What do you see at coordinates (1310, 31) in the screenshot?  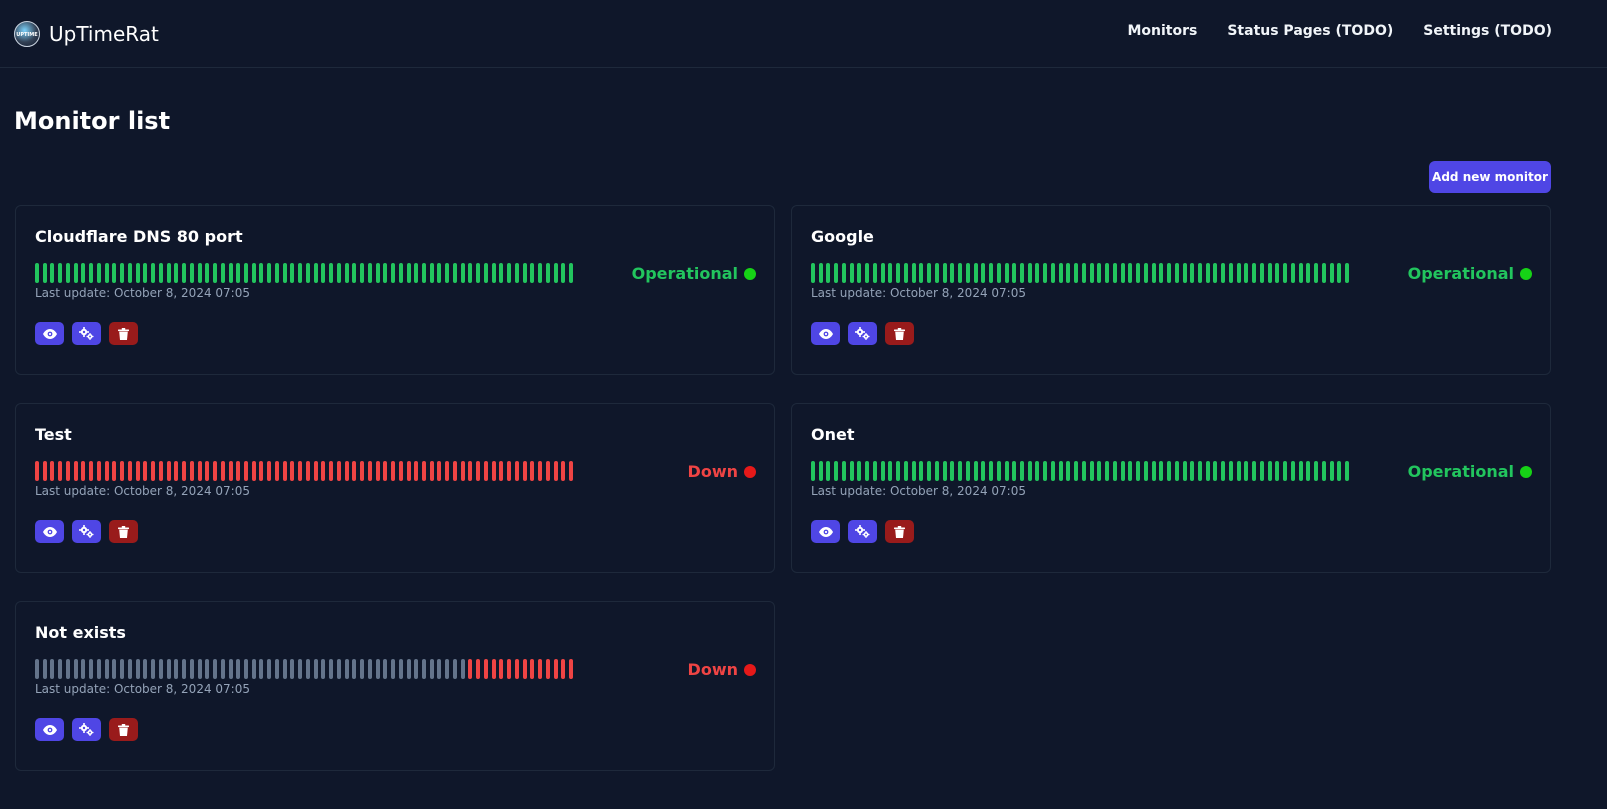 I see `nav-item-status-pages: Status Pages (TODO)` at bounding box center [1310, 31].